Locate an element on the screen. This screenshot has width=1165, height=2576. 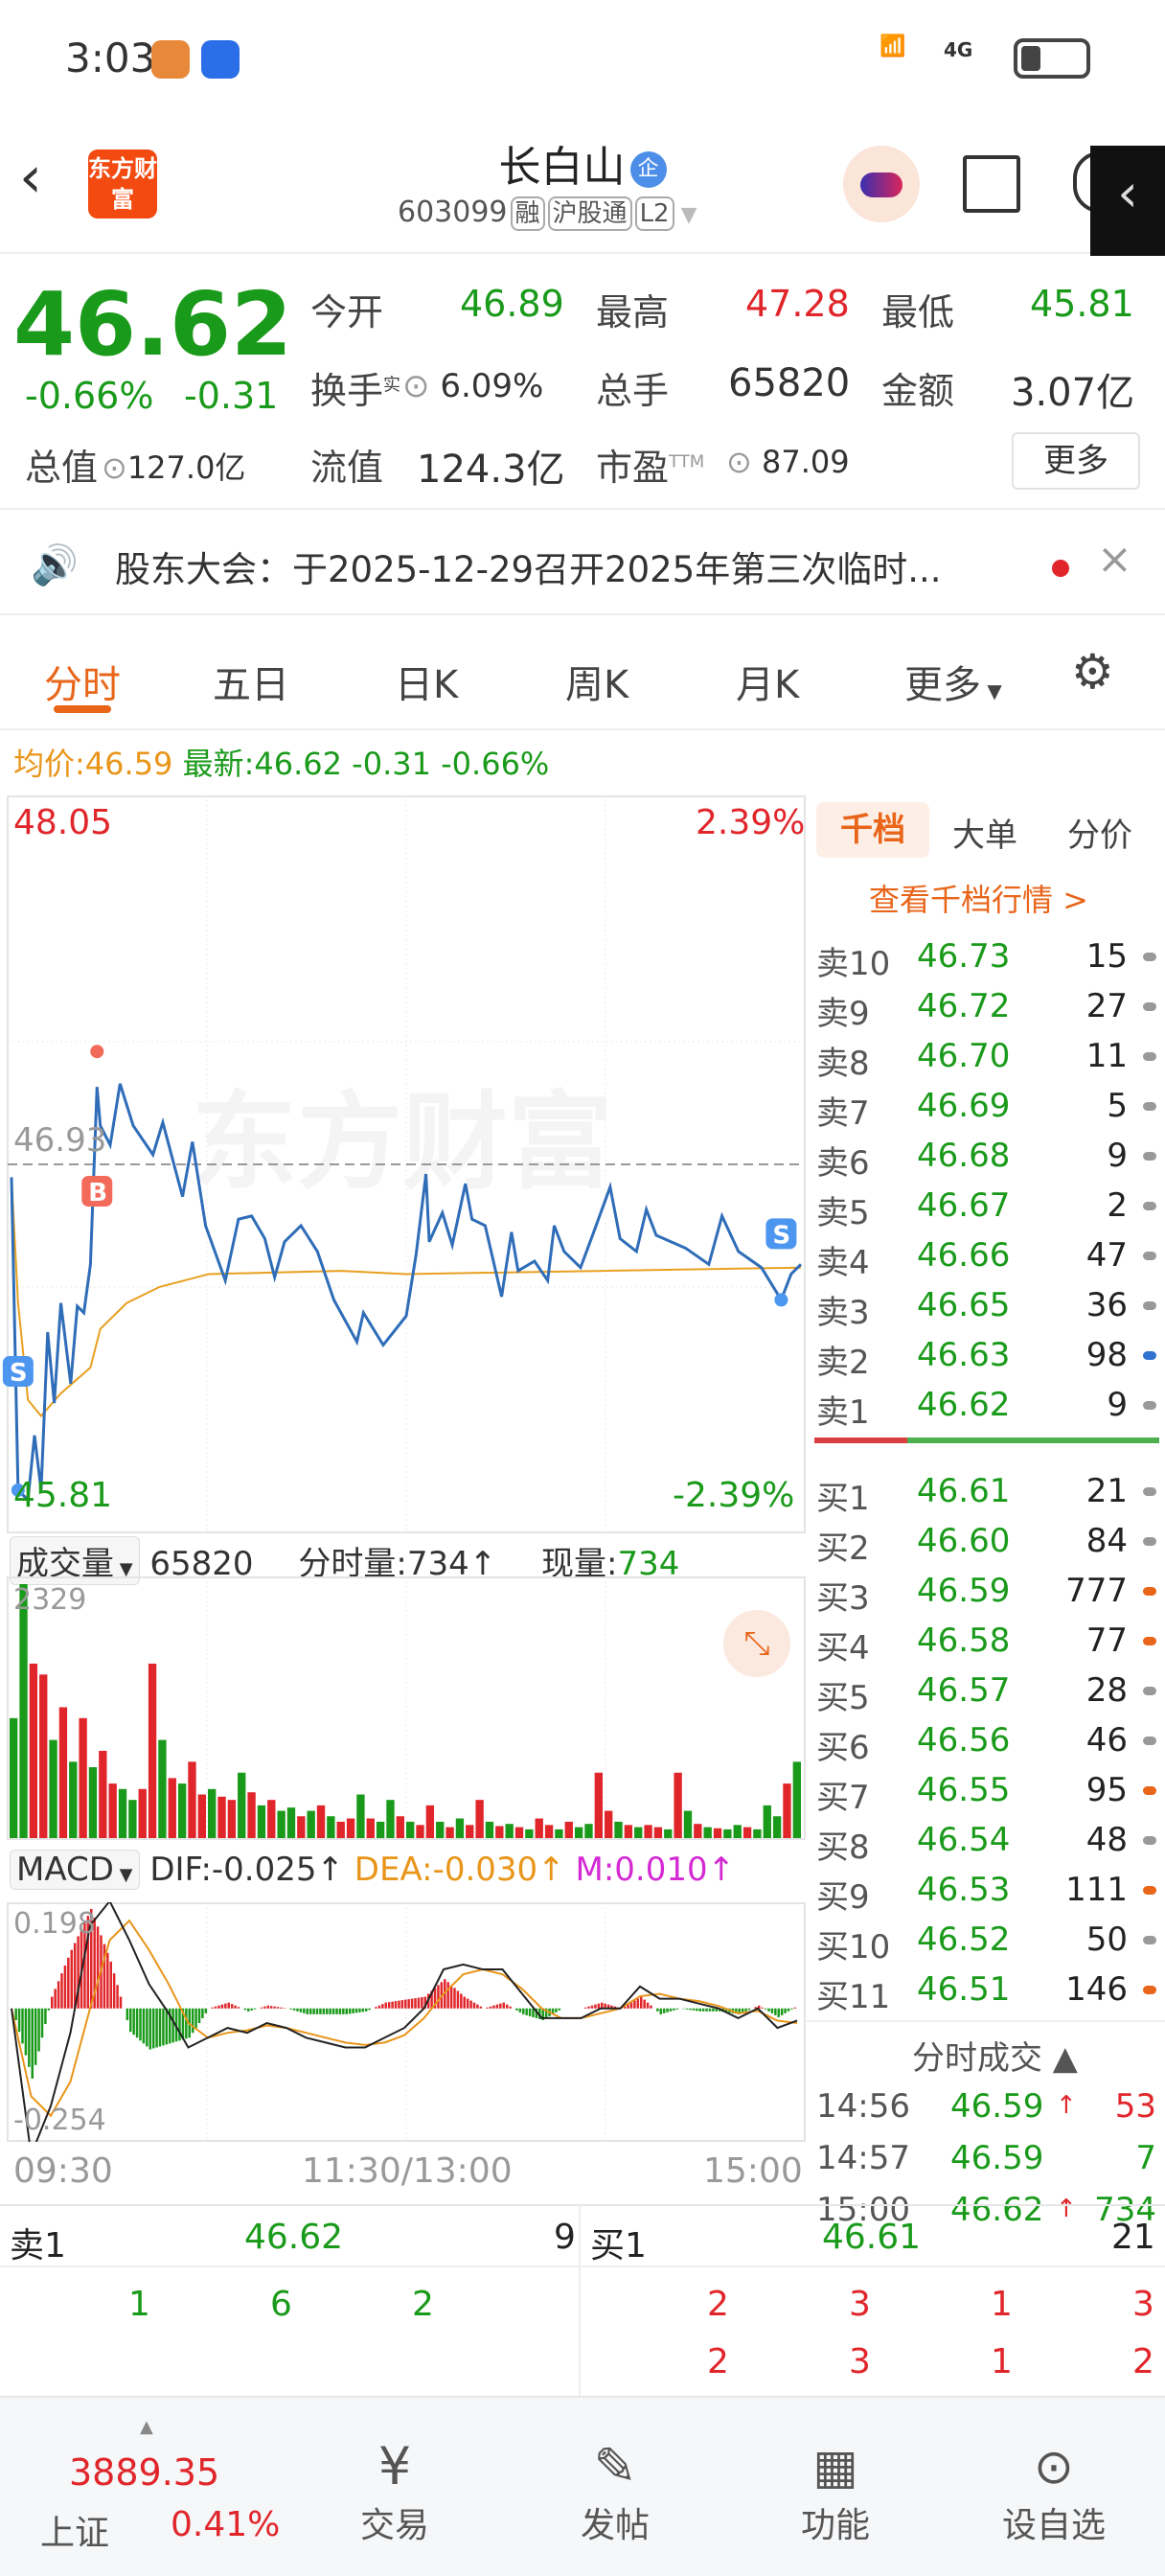
float-cap-value: 124.3亿 is located at coordinates (491, 470).